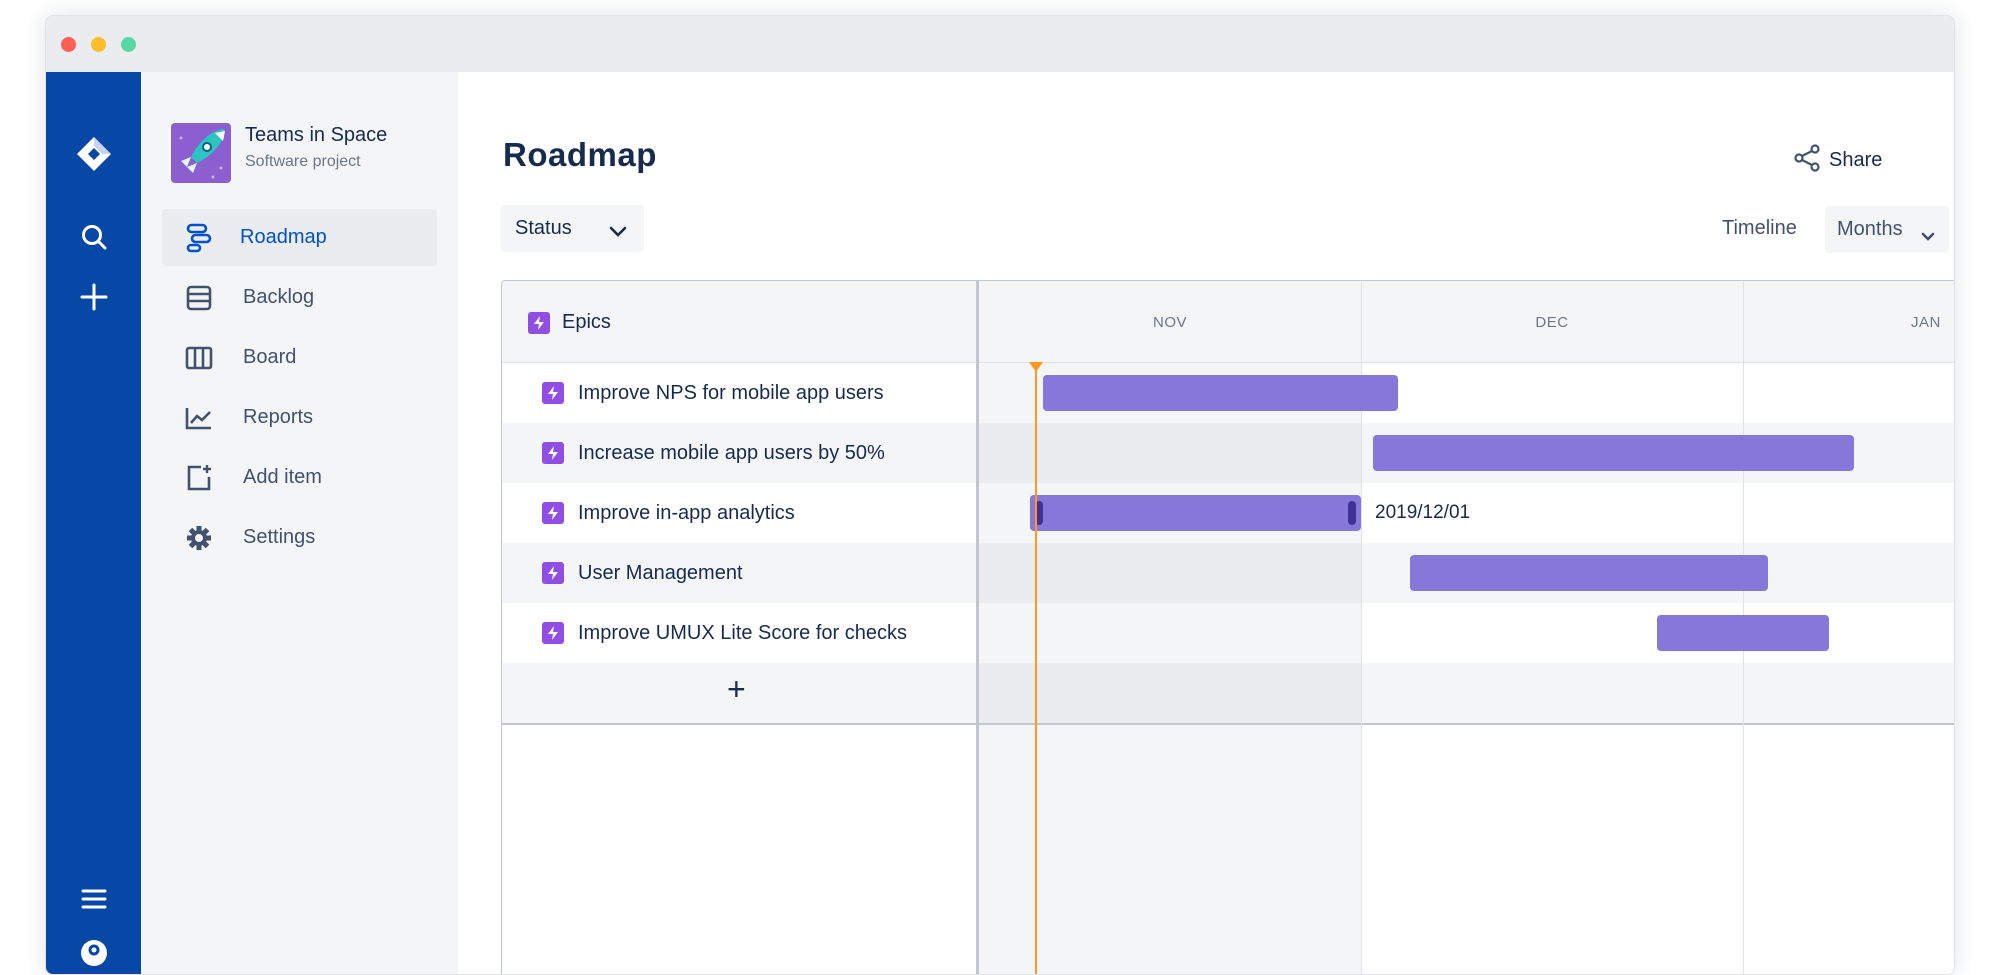  Describe the element at coordinates (283, 237) in the screenshot. I see `sidebar-item-label: Roadmap` at that location.